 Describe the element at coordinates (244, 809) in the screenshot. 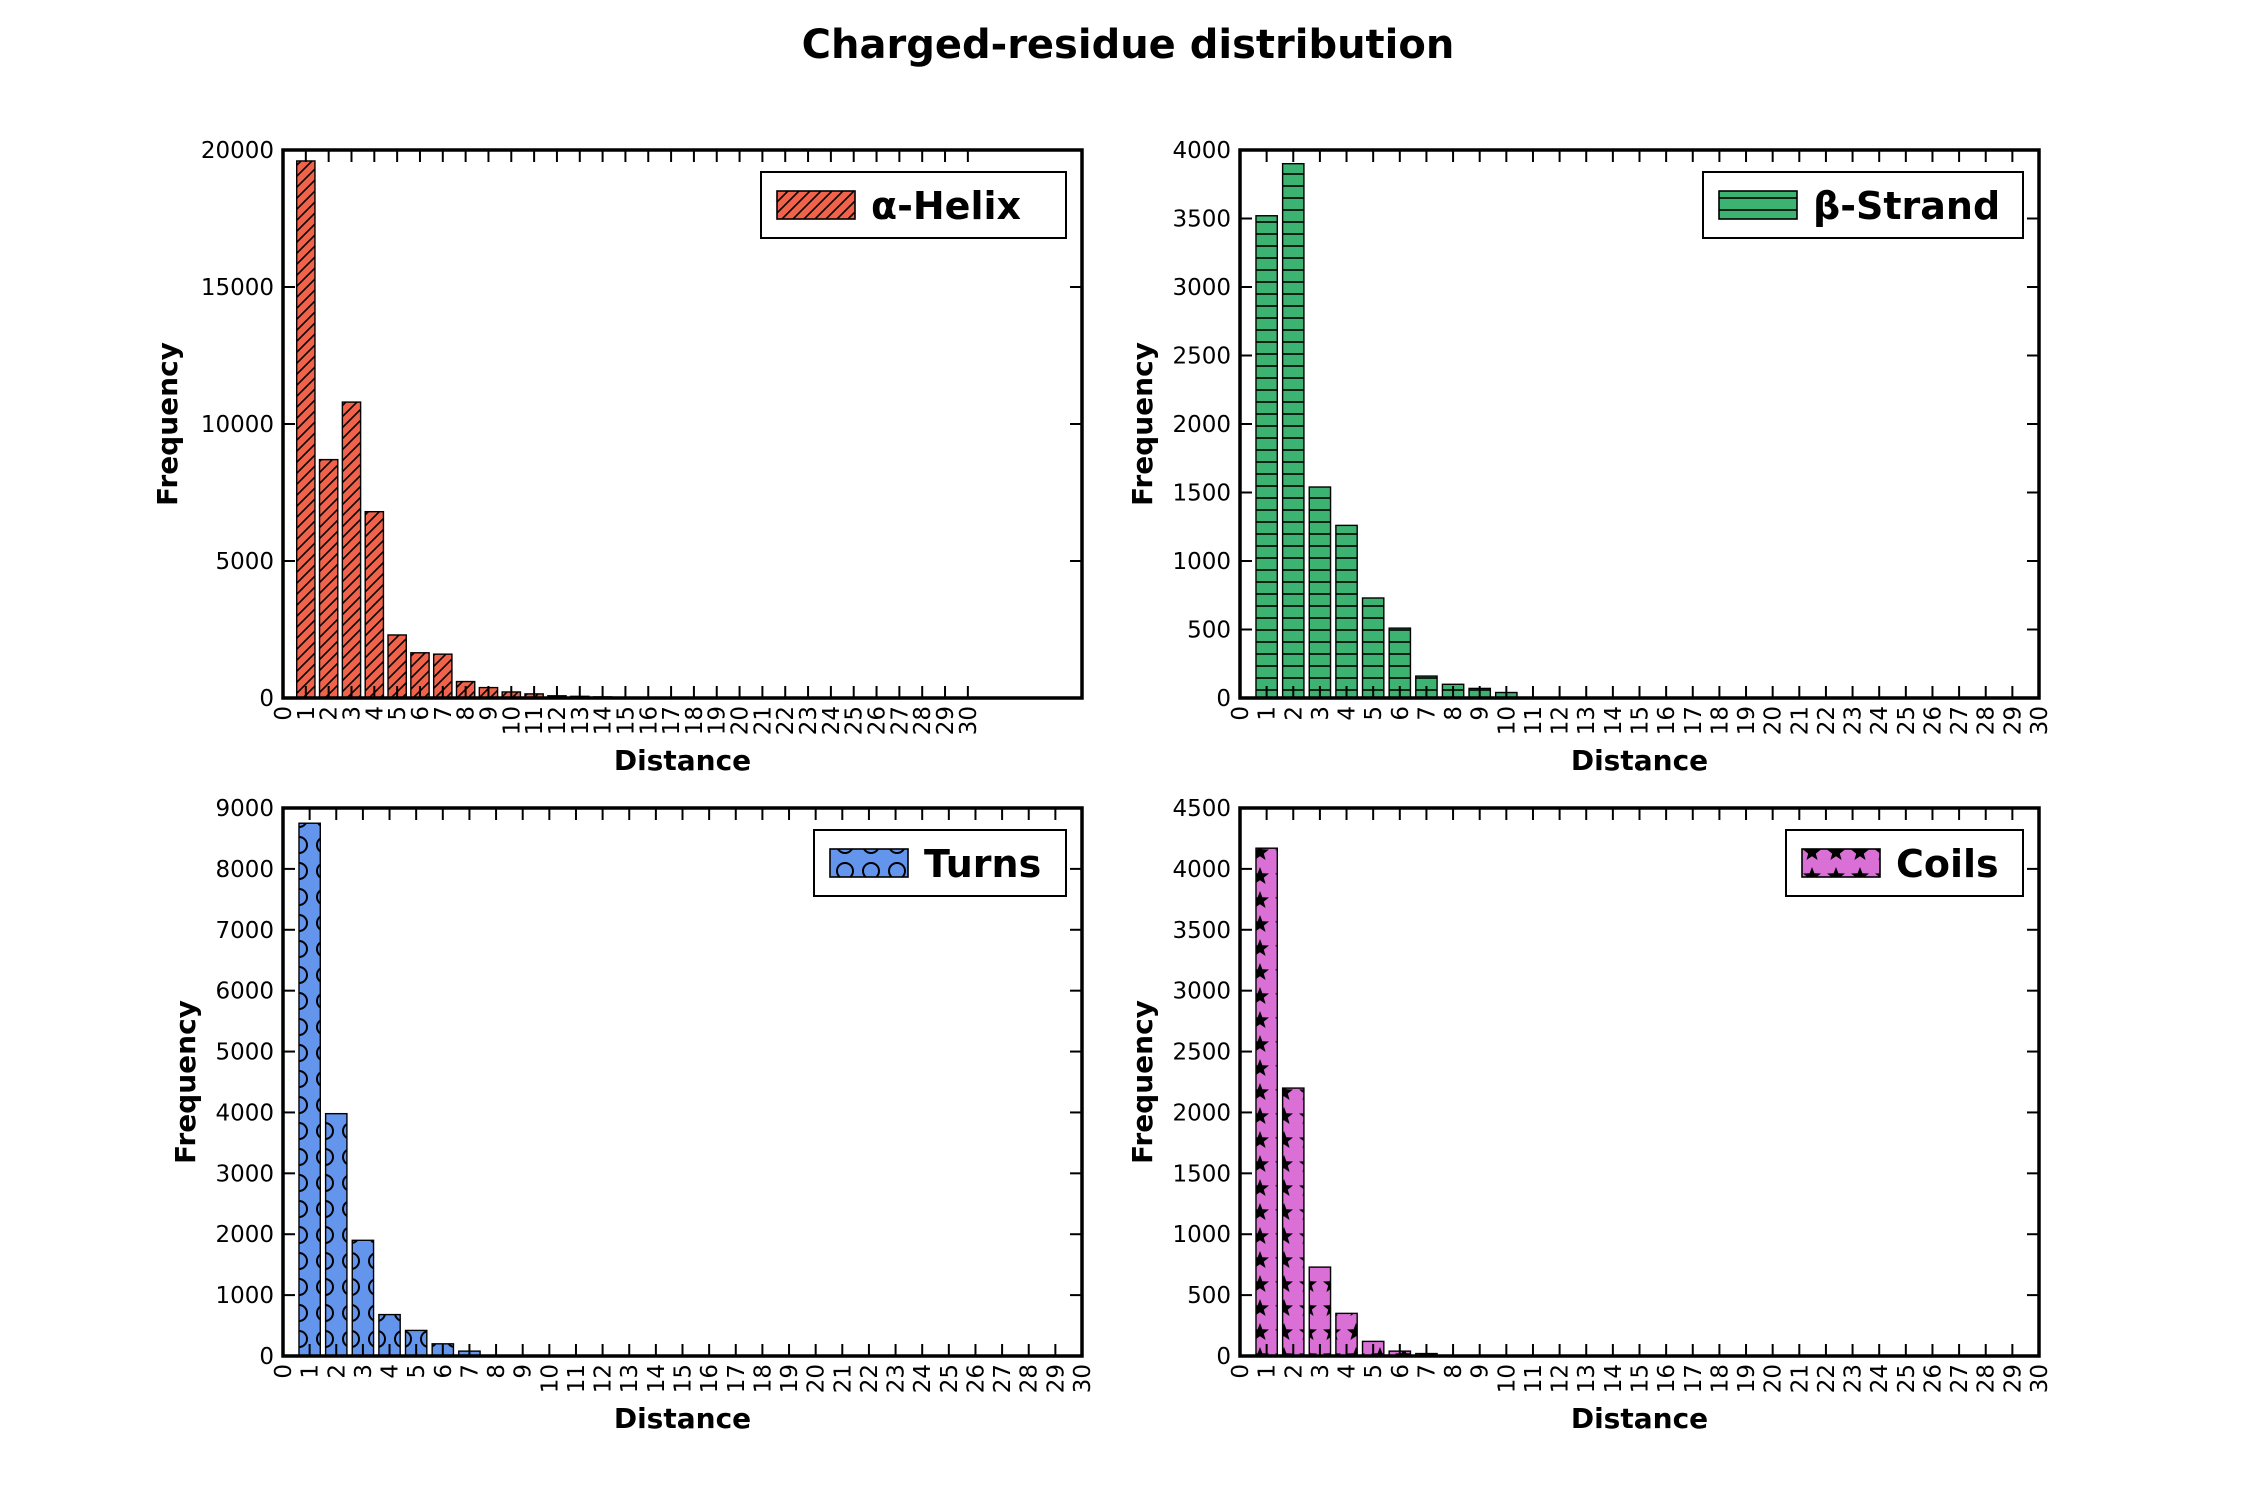

I see `y-tick-label: 9000` at that location.